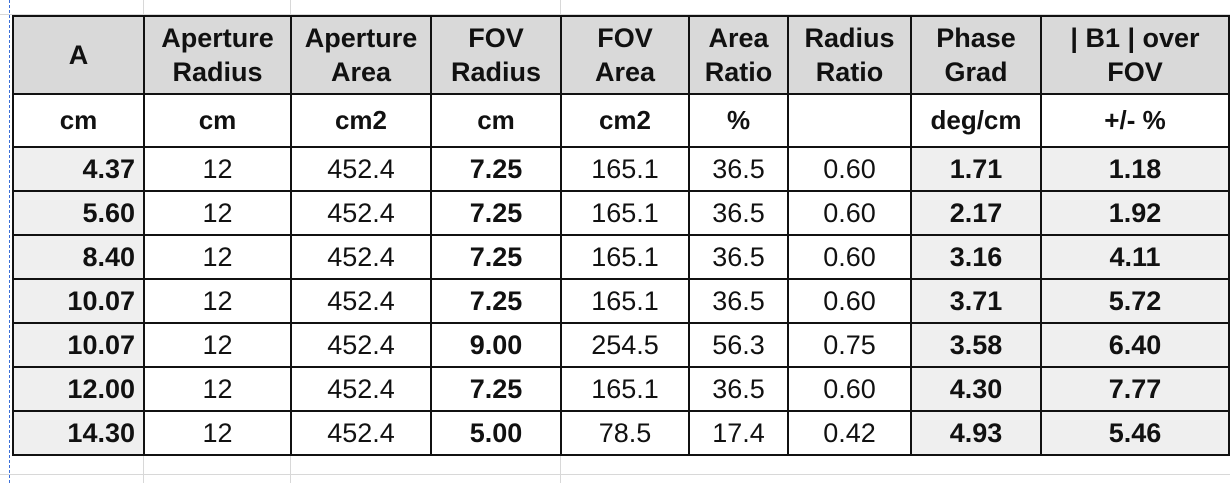 This screenshot has width=1230, height=483. What do you see at coordinates (738, 55) in the screenshot?
I see `header-cell: Area Ratio` at bounding box center [738, 55].